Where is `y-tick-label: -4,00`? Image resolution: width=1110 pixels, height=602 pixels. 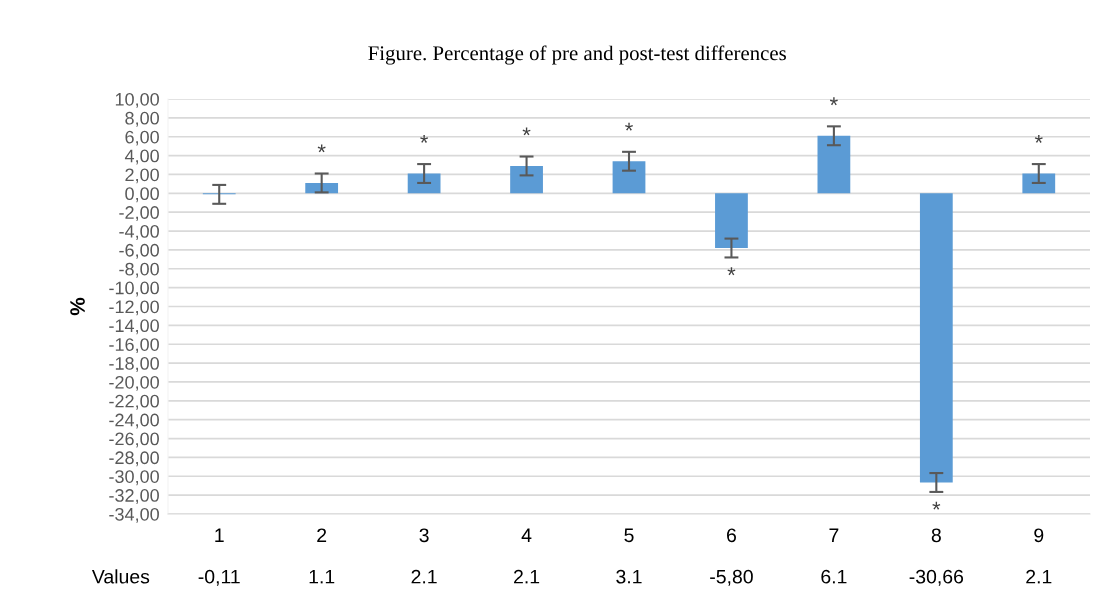
y-tick-label: -4,00 is located at coordinates (139, 232).